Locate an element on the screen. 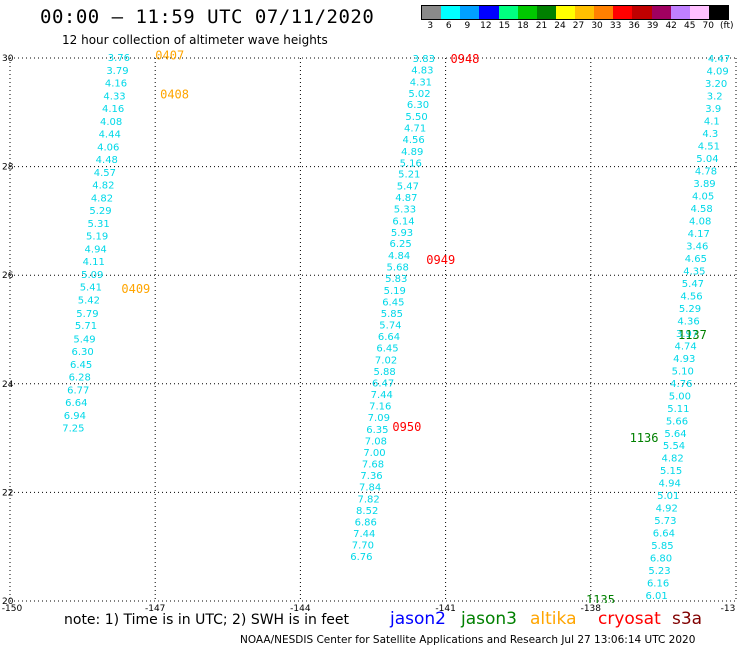 The width and height of the screenshot is (740, 650). wave-height-label: 7.44 is located at coordinates (382, 395).